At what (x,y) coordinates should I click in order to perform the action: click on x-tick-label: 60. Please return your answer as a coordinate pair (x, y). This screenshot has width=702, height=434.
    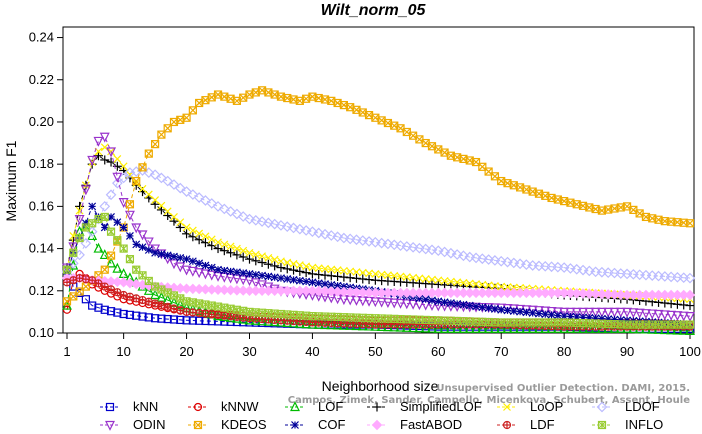
    Looking at the image, I should click on (438, 351).